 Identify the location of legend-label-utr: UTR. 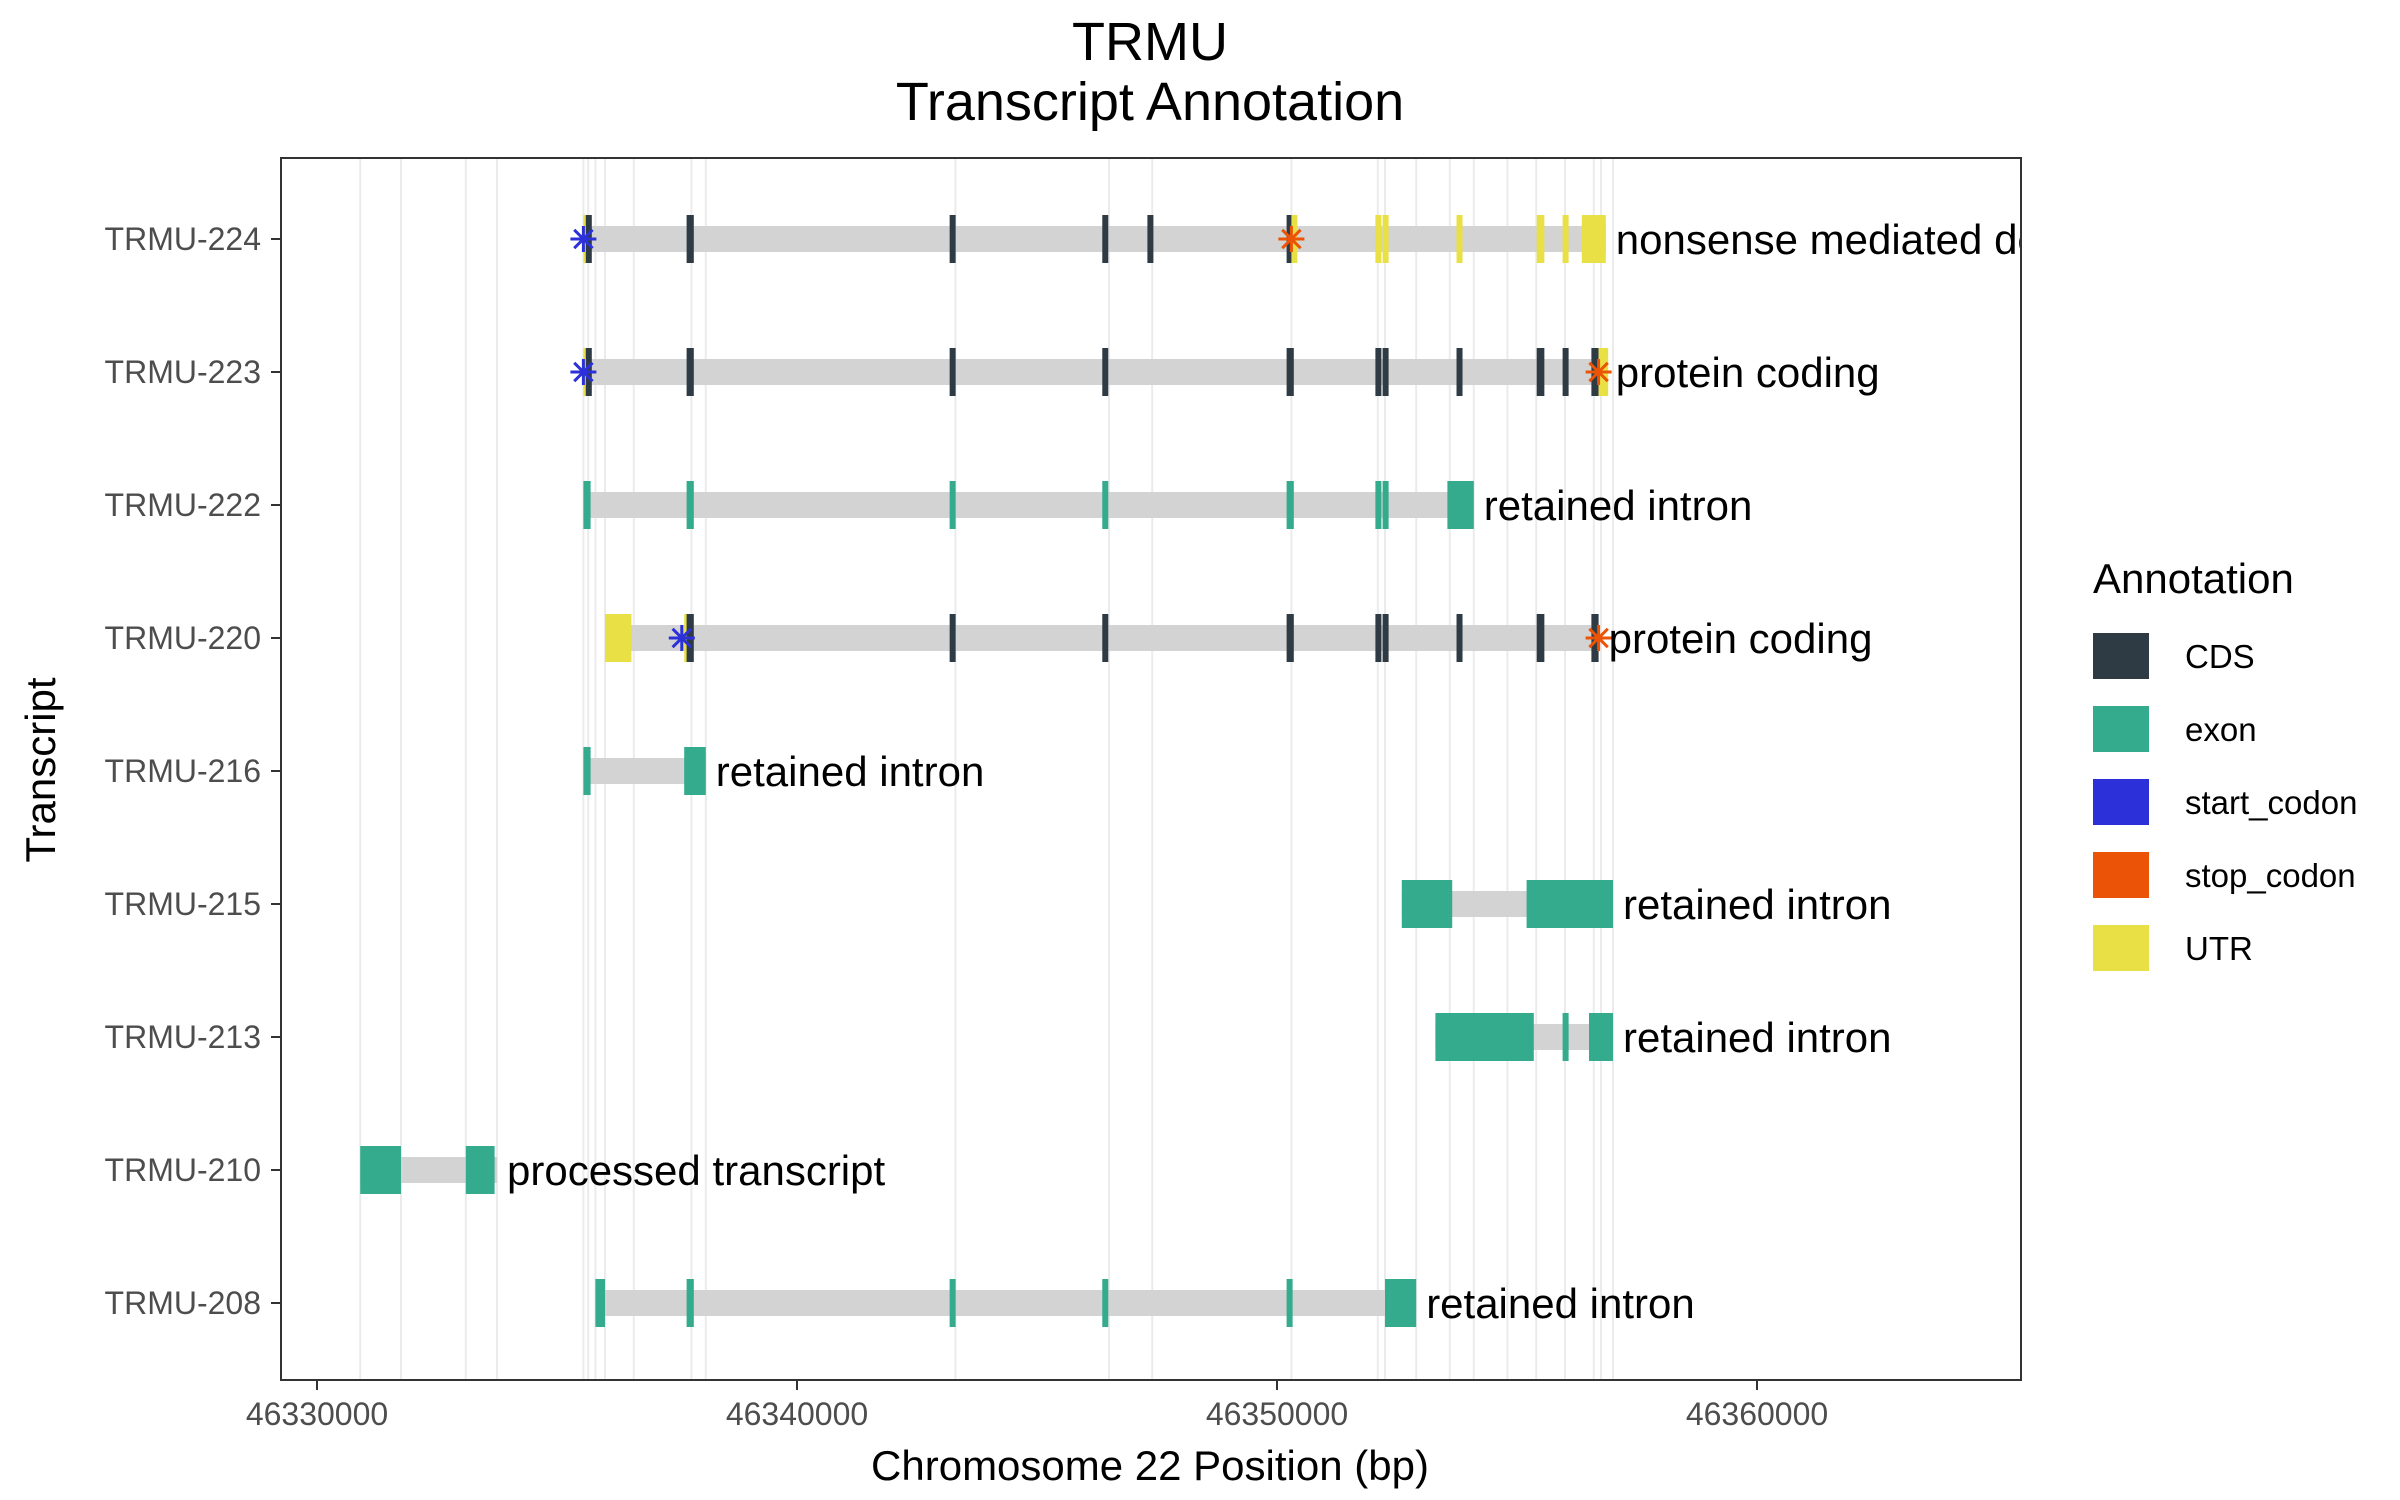
(2219, 948).